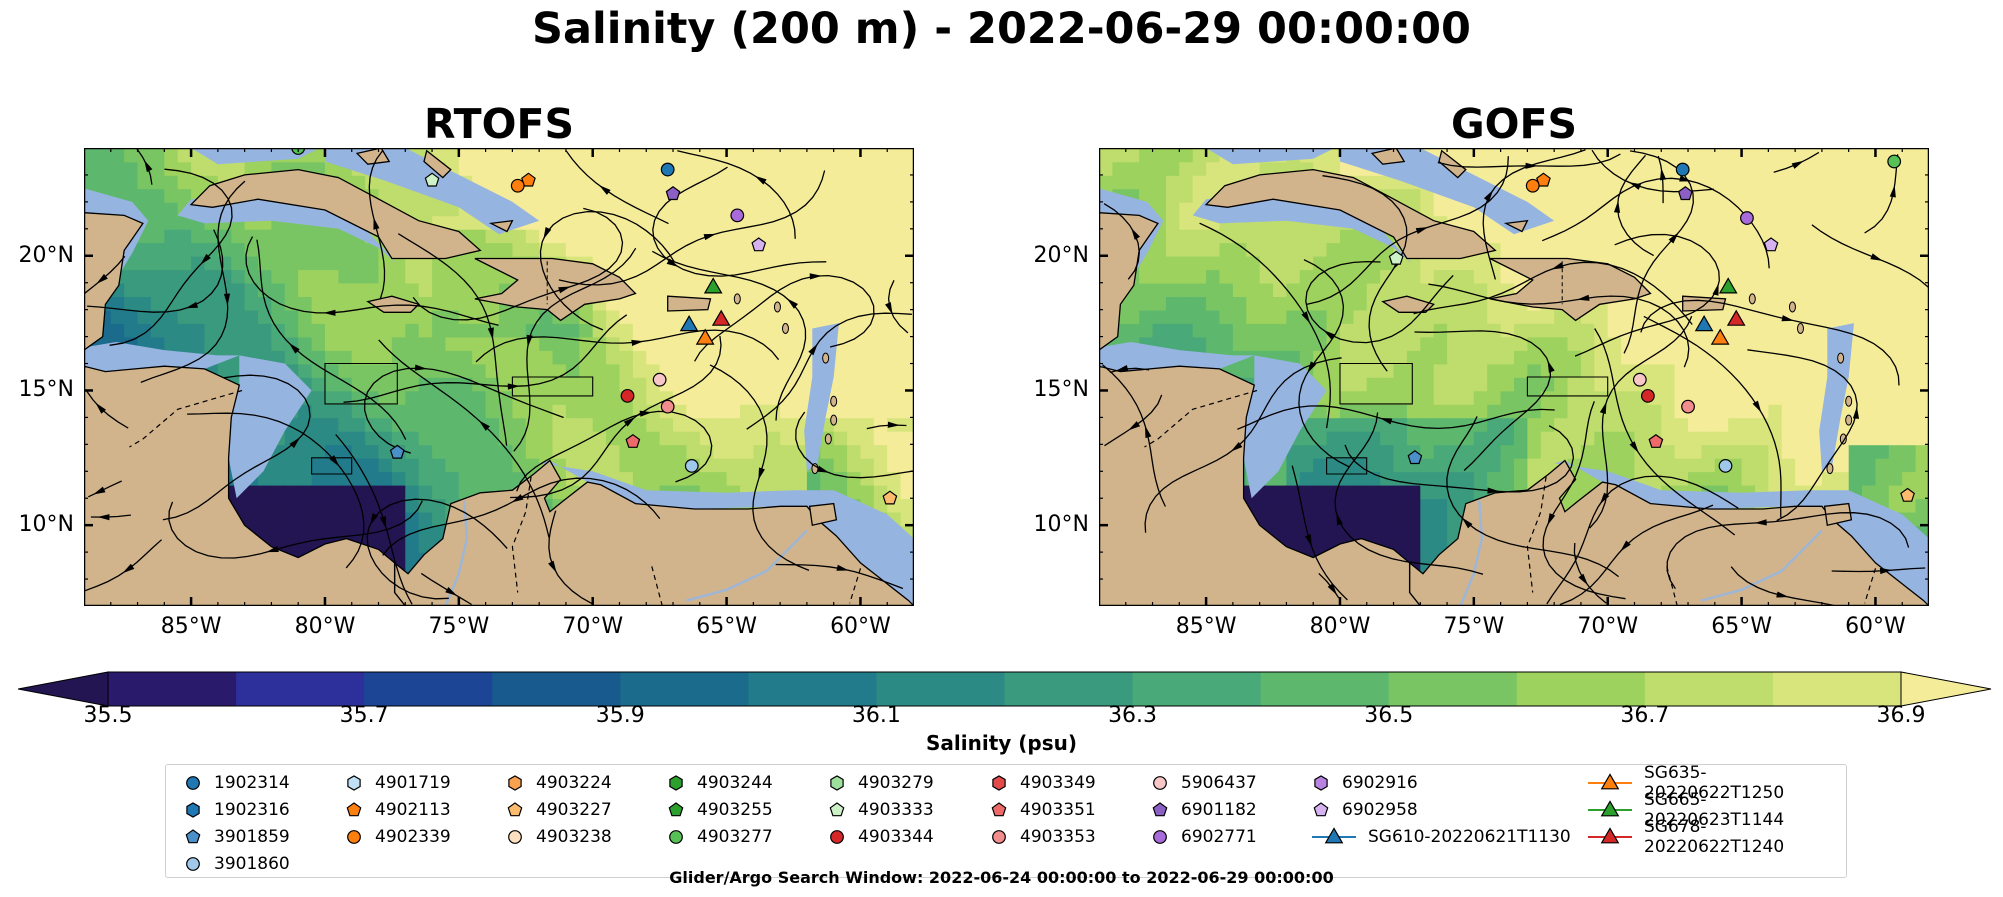 The width and height of the screenshot is (2003, 897). Describe the element at coordinates (896, 810) in the screenshot. I see `legend-label: 4903333` at that location.